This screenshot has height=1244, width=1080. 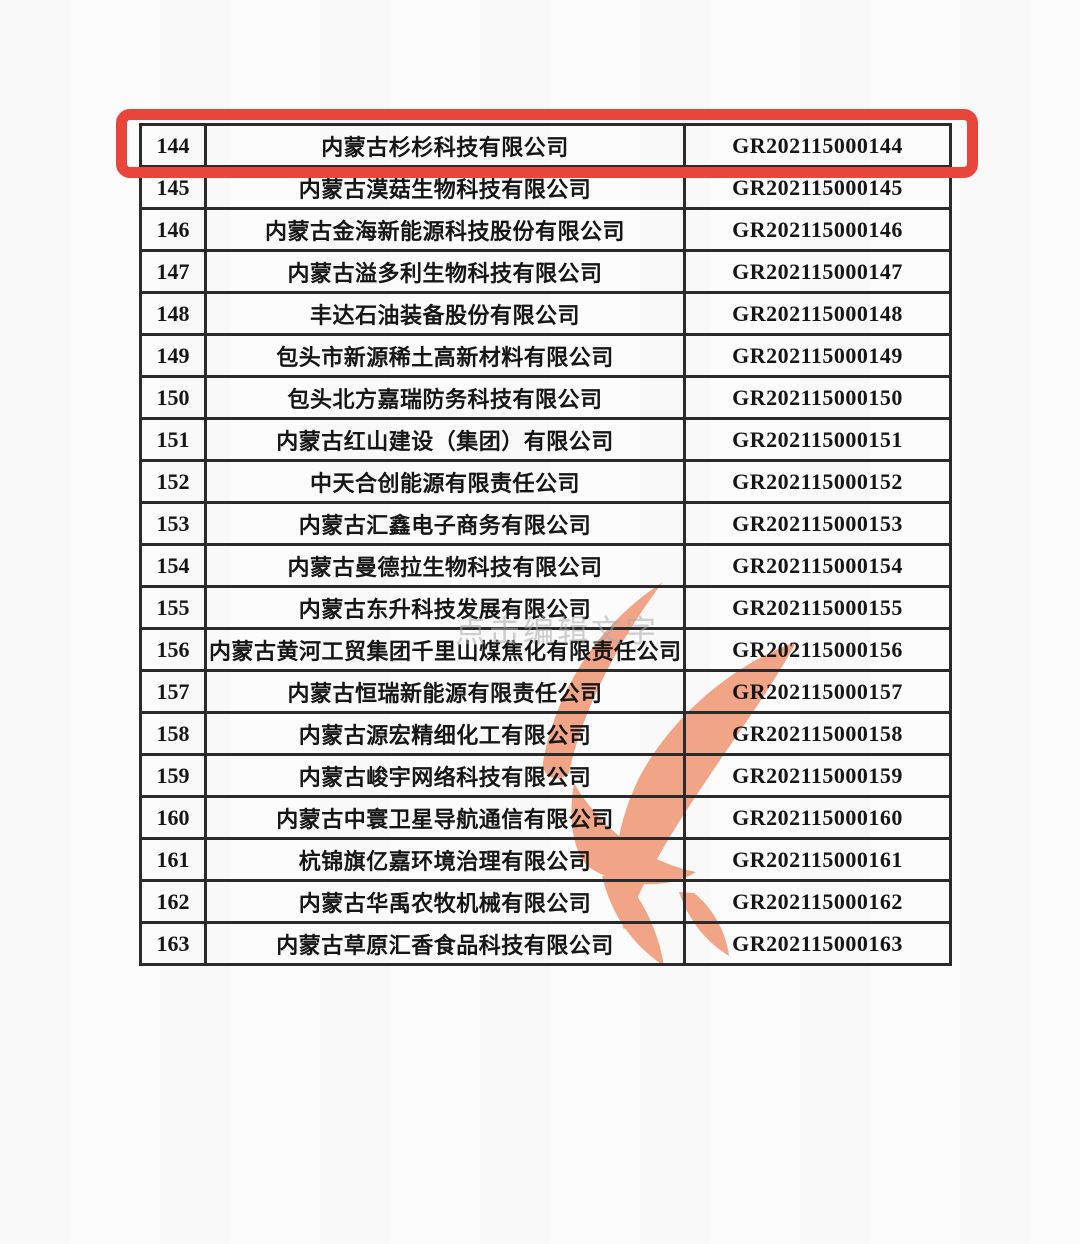 I want to click on serial-number-cell: 146, so click(x=173, y=229).